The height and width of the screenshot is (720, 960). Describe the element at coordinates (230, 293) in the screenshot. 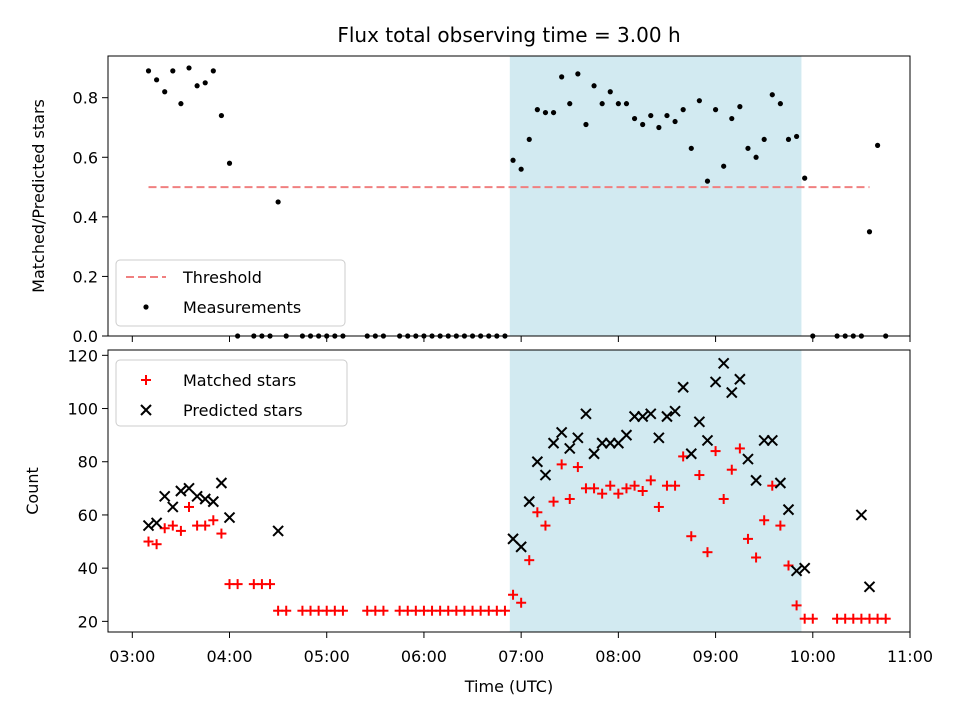

I see `top-legend: Threshold Measurements` at that location.